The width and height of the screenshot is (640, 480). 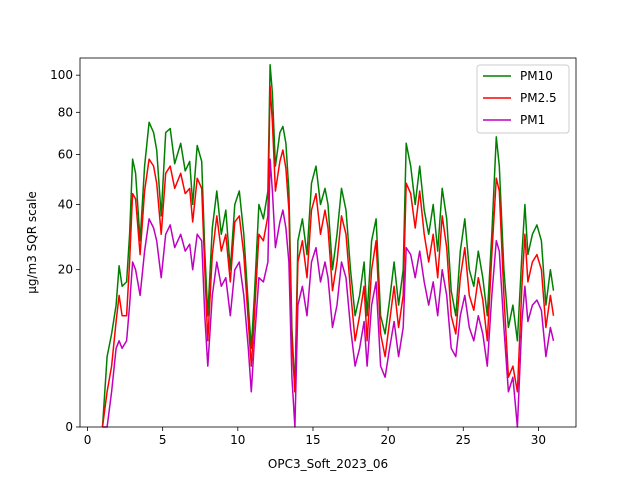 I want to click on legend: PM10 PM2.5 PM1, so click(x=523, y=99).